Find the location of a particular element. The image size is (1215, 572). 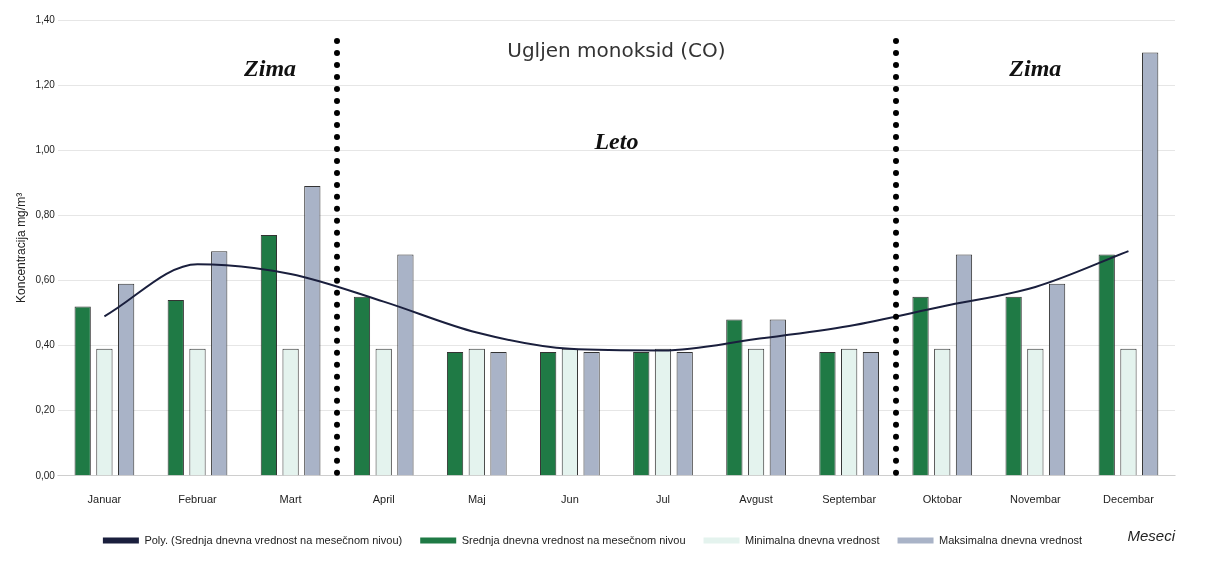

x-tick-label: Novembar is located at coordinates (1035, 499).